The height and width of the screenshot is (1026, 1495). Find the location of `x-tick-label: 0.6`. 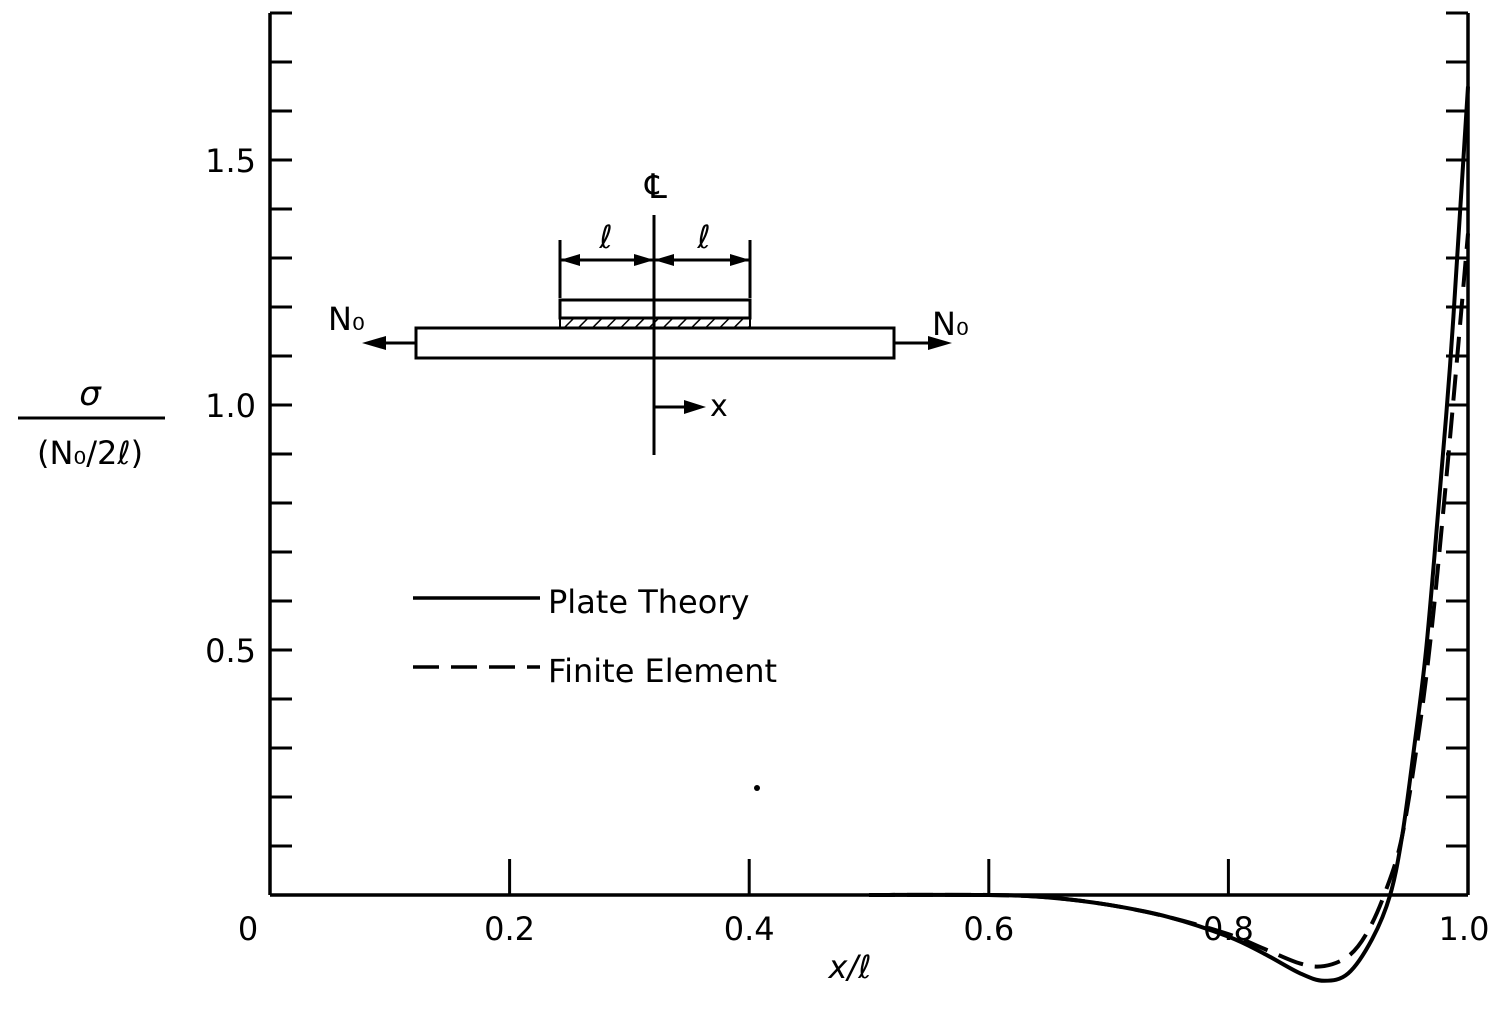

x-tick-label: 0.6 is located at coordinates (988, 929).